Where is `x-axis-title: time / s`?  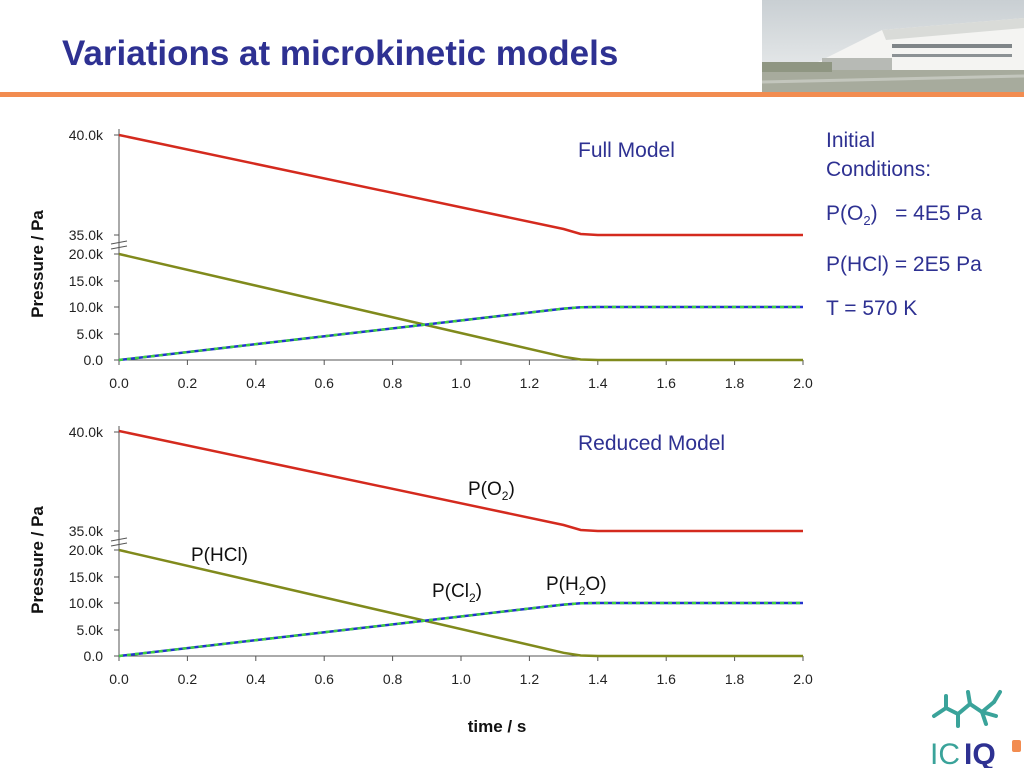
x-axis-title: time / s is located at coordinates (497, 726).